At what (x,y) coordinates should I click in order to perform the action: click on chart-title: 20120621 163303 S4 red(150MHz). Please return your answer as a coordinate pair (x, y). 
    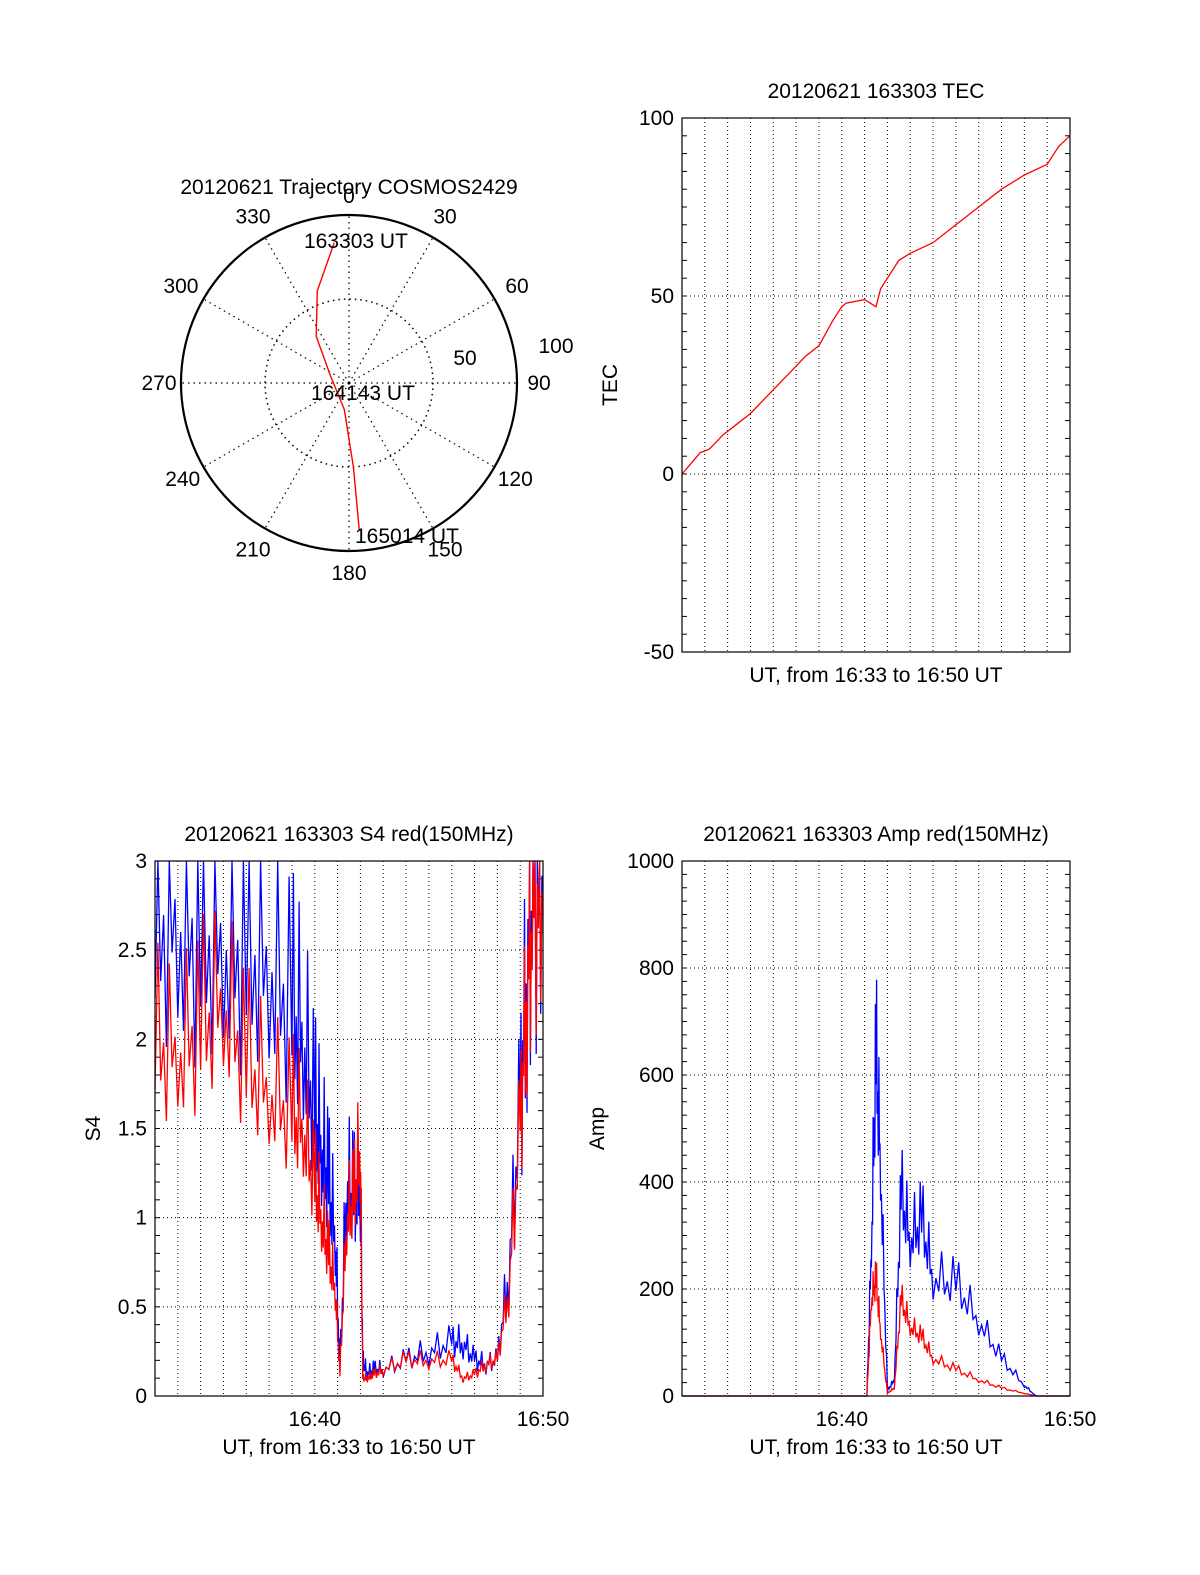
    Looking at the image, I should click on (348, 834).